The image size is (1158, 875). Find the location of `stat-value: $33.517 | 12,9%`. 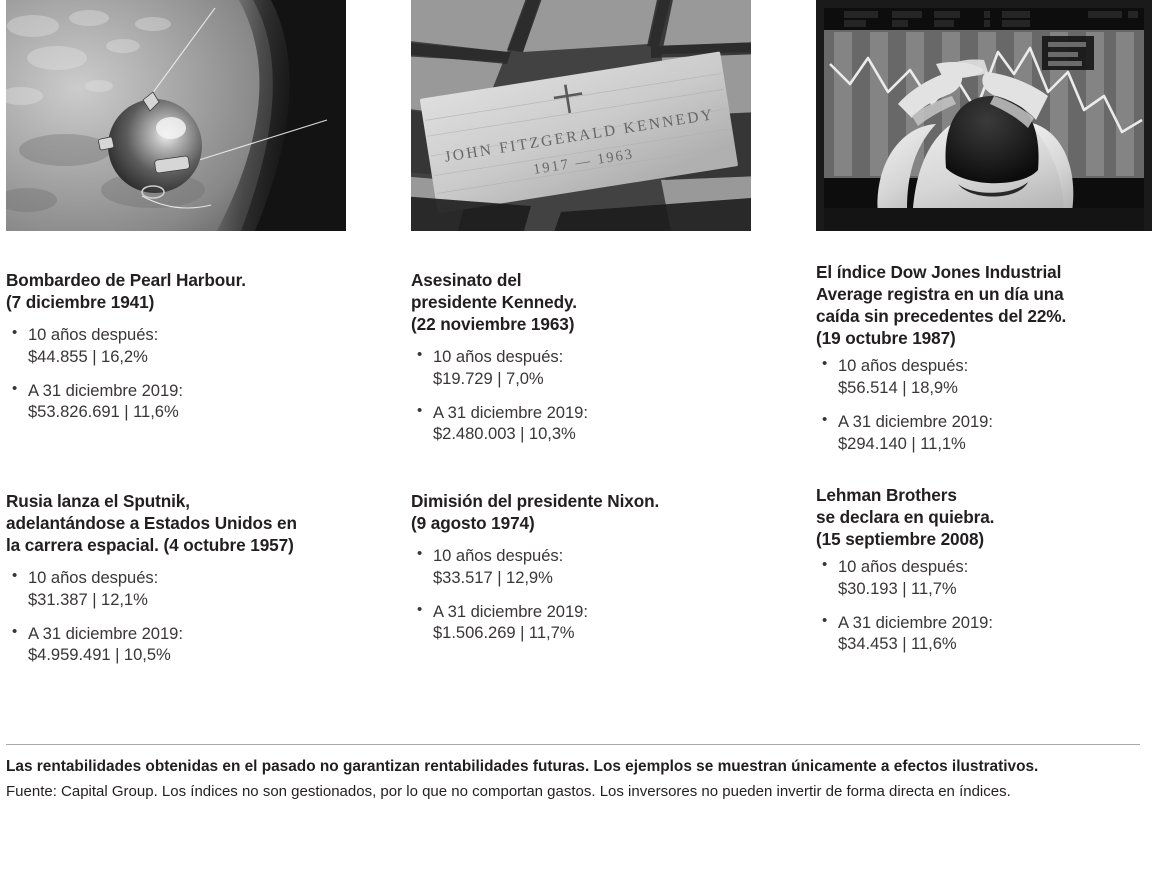

stat-value: $33.517 | 12,9% is located at coordinates (493, 577).